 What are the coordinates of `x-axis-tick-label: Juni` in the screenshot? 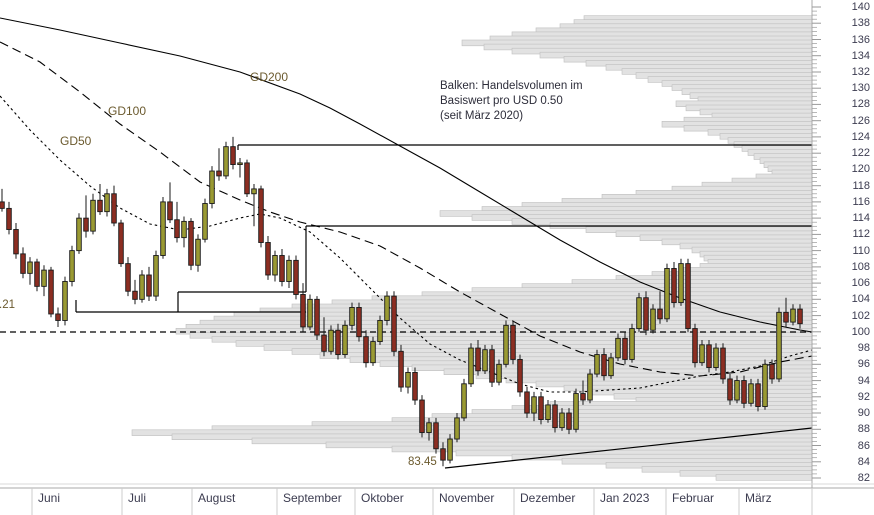 It's located at (49, 498).